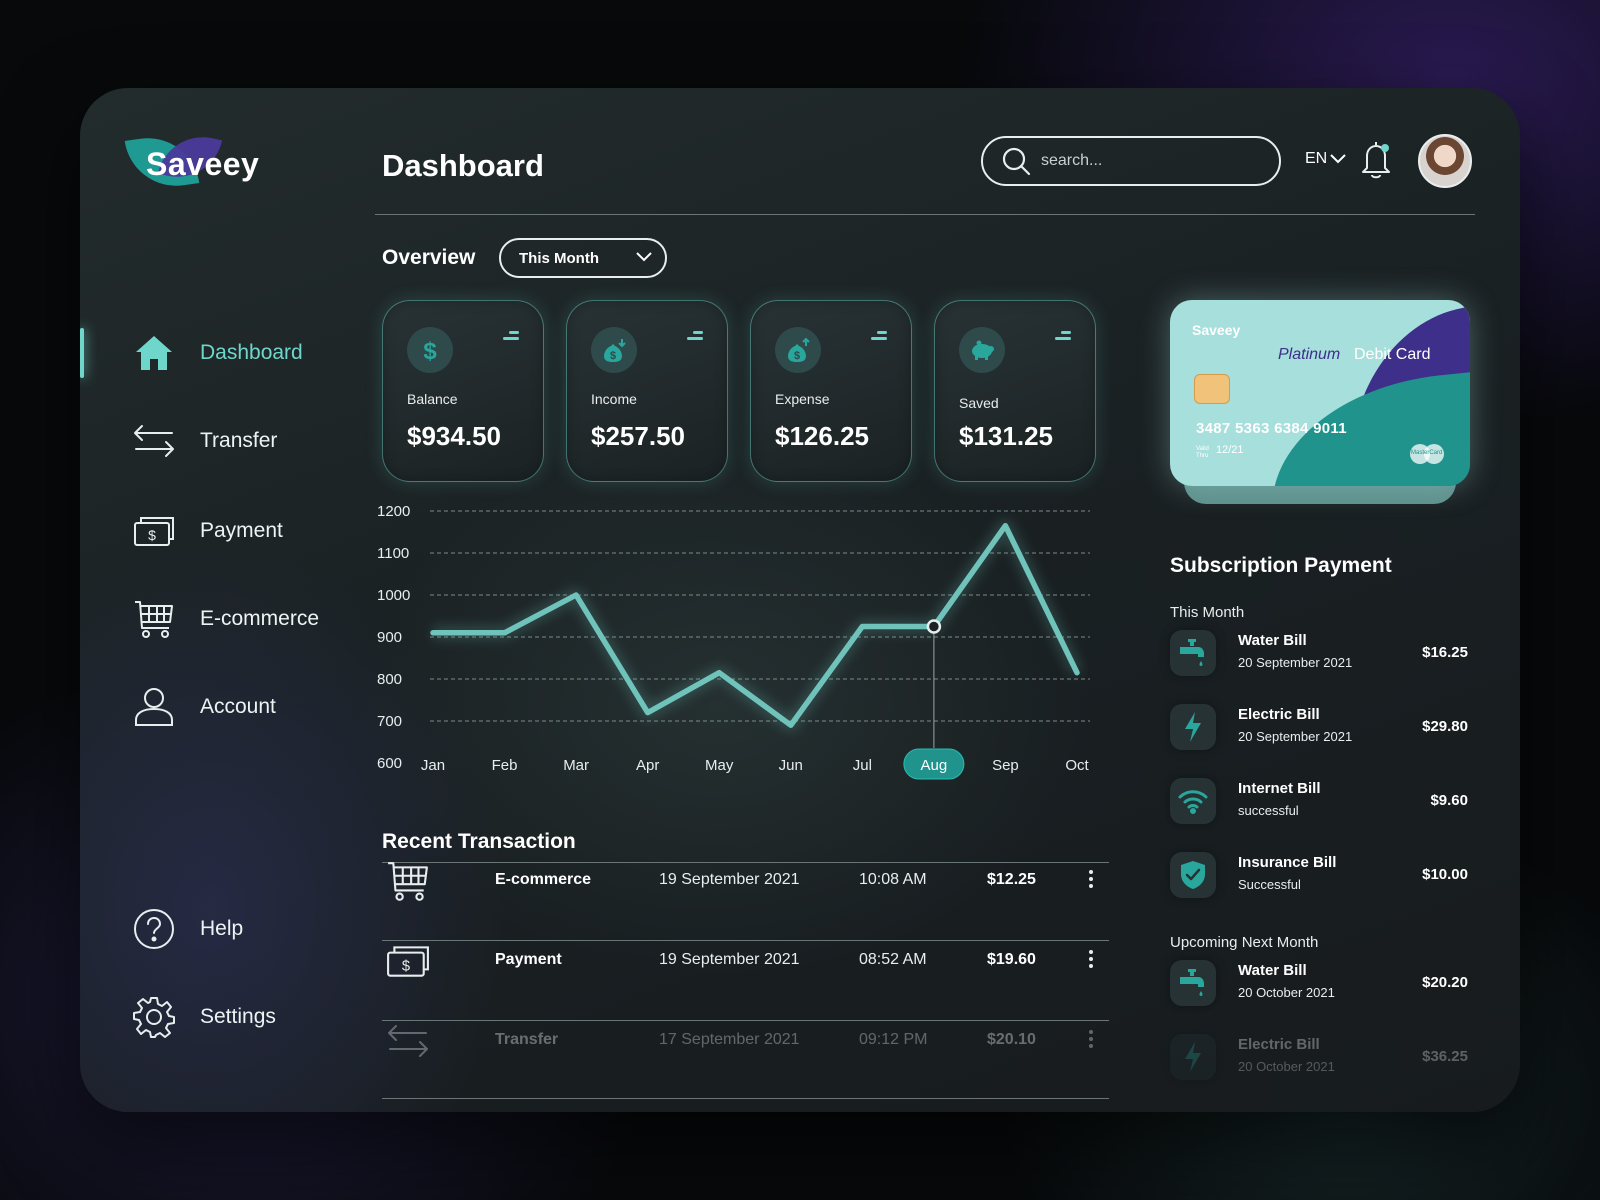  I want to click on x-tick-label: Oct, so click(1077, 765).